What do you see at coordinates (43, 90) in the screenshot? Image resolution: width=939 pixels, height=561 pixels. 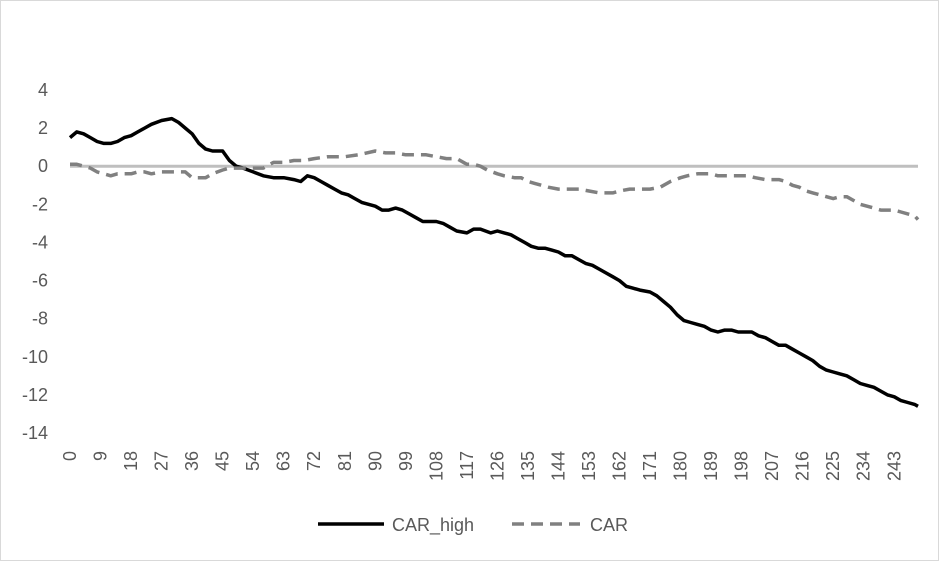 I see `y-tick-label: 4` at bounding box center [43, 90].